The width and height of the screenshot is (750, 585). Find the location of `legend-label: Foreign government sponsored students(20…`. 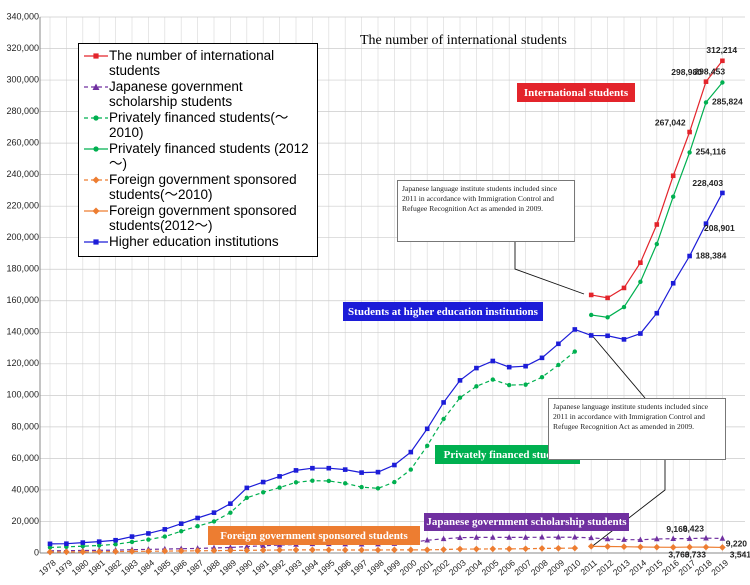

legend-label: Foreign government sponsored students(20… is located at coordinates (203, 218).